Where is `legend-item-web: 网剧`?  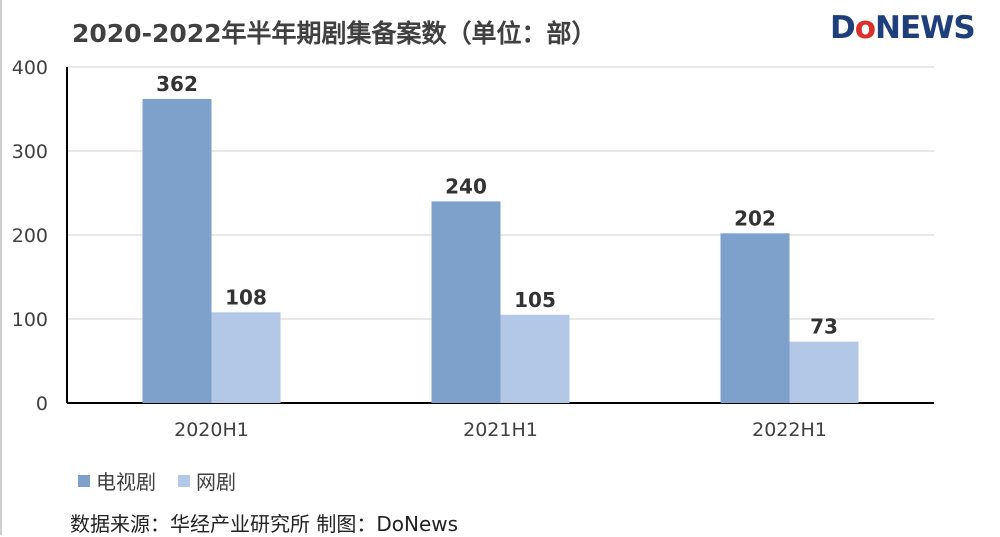
legend-item-web: 网剧 is located at coordinates (207, 480).